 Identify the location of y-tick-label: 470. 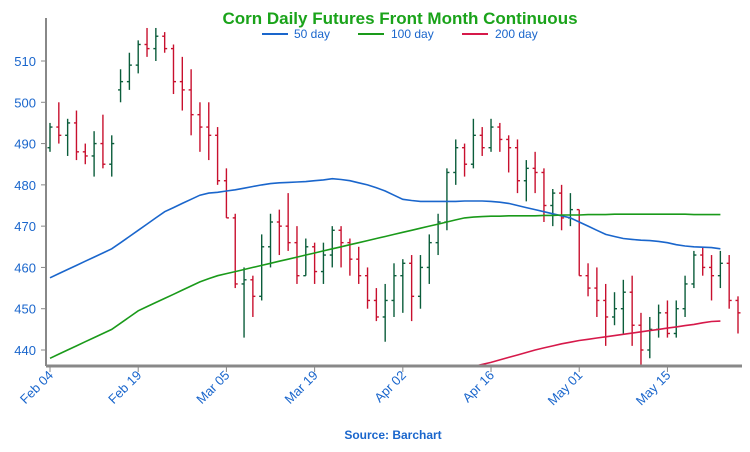
(25, 226).